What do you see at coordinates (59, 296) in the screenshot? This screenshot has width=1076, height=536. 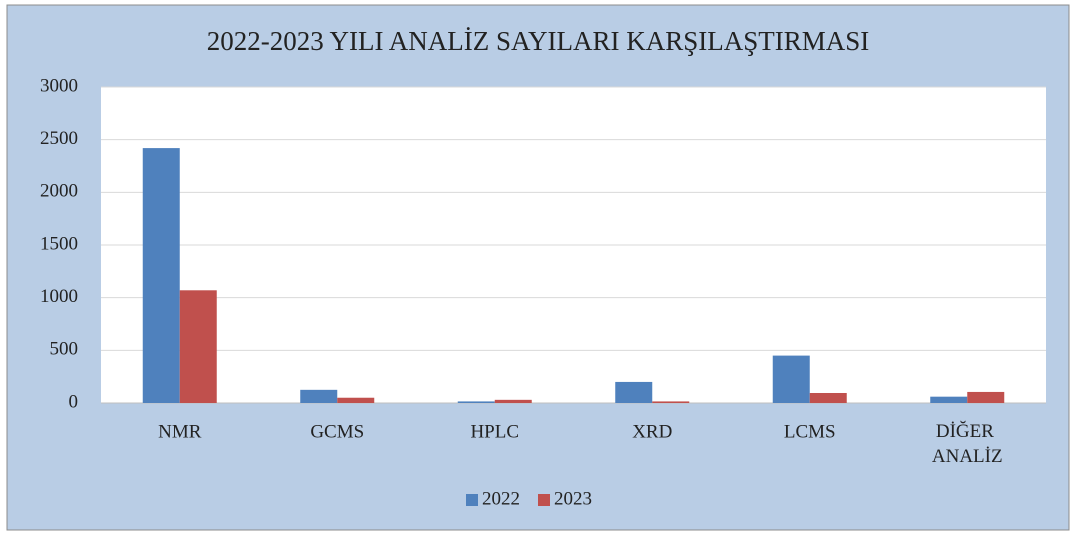 I see `y-tick-label: 1000` at bounding box center [59, 296].